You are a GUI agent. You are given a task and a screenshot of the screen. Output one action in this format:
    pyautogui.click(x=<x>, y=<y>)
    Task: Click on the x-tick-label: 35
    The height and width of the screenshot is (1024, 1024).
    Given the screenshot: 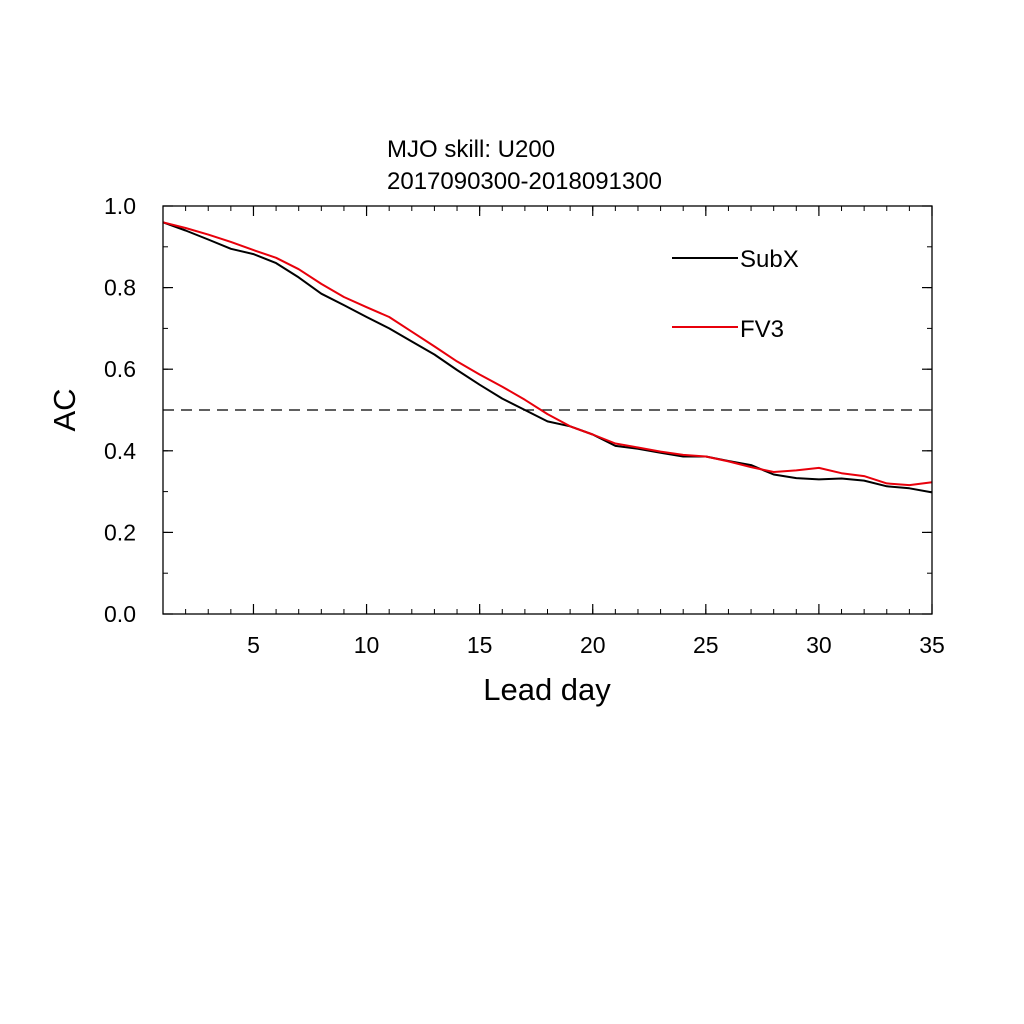 What is the action you would take?
    pyautogui.click(x=932, y=645)
    